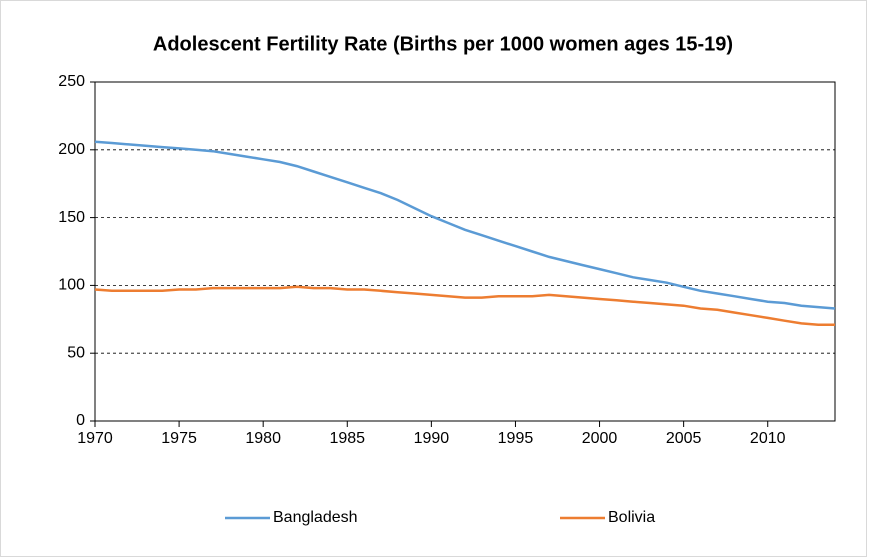 The image size is (870, 558). I want to click on x-tick-label: 1975, so click(179, 438).